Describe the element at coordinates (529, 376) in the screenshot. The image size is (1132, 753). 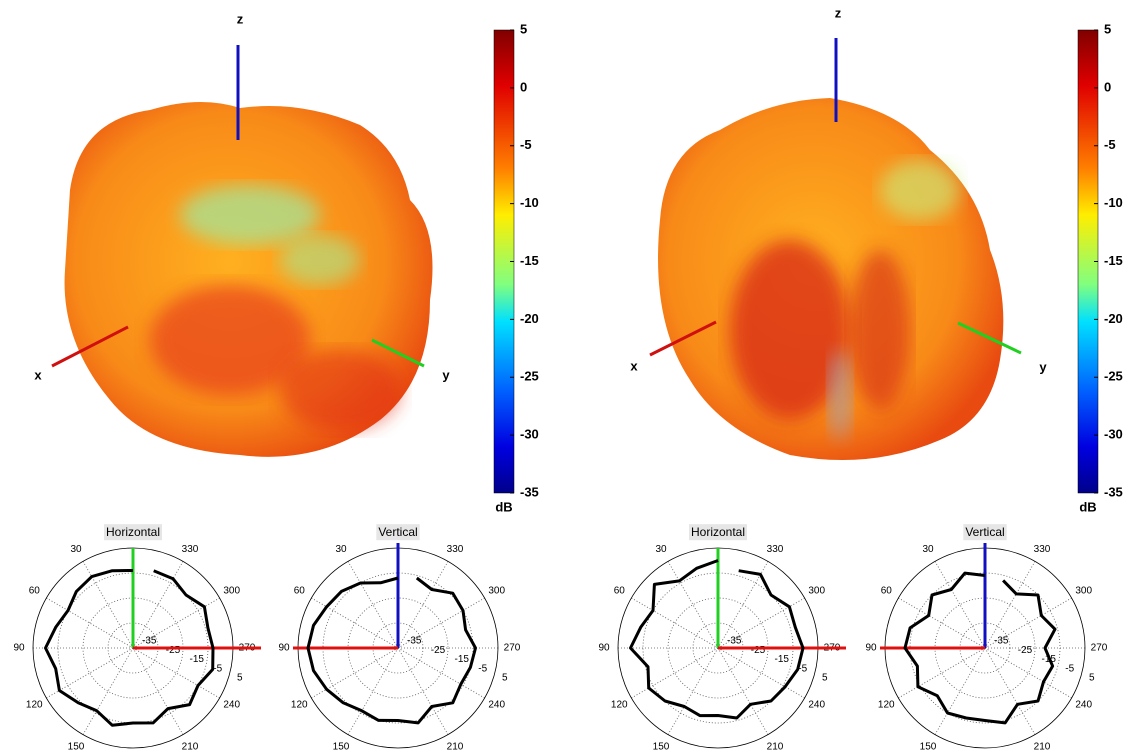
I see `colorbar-tick-label: -25` at that location.